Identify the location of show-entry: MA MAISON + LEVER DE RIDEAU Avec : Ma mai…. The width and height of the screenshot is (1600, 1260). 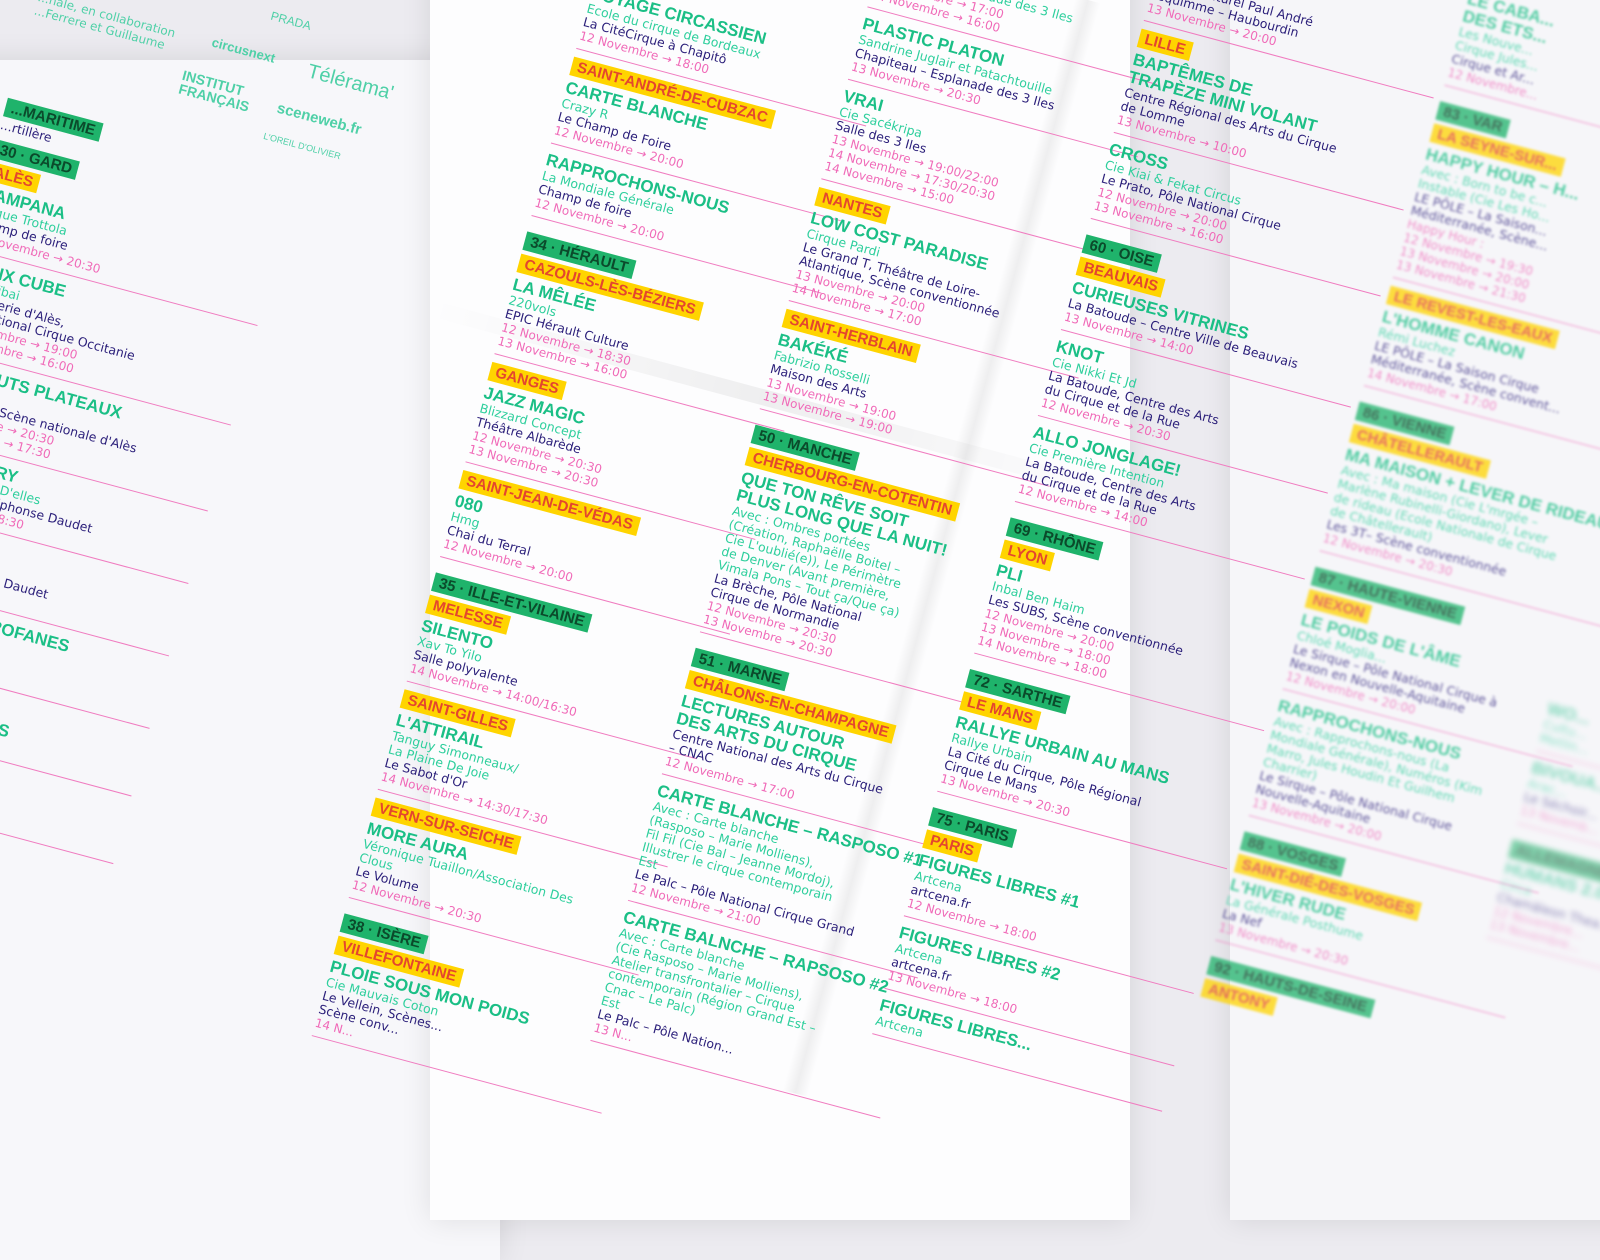
(1459, 537).